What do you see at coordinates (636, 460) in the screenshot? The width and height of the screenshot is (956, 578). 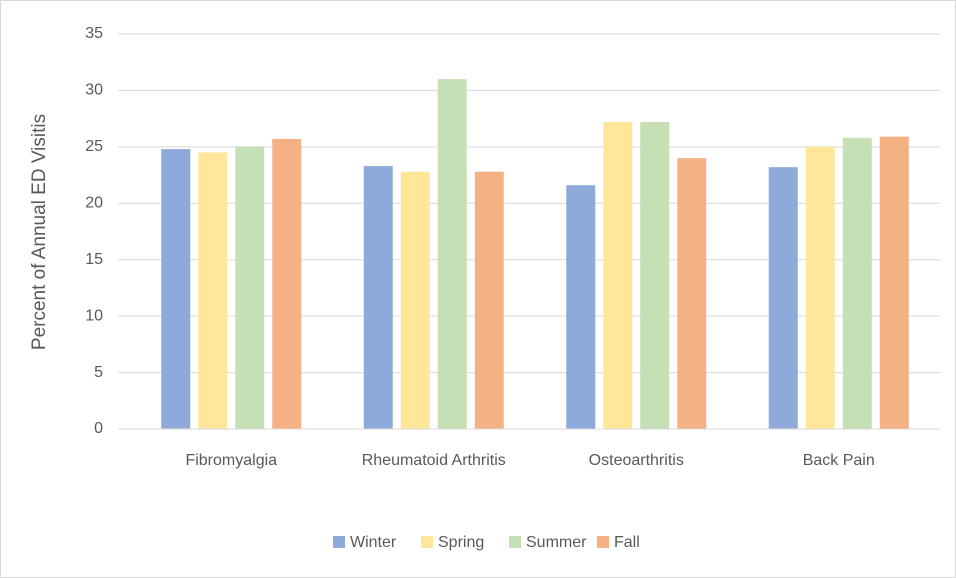 I see `x-tick-label: Osteoarthritis` at bounding box center [636, 460].